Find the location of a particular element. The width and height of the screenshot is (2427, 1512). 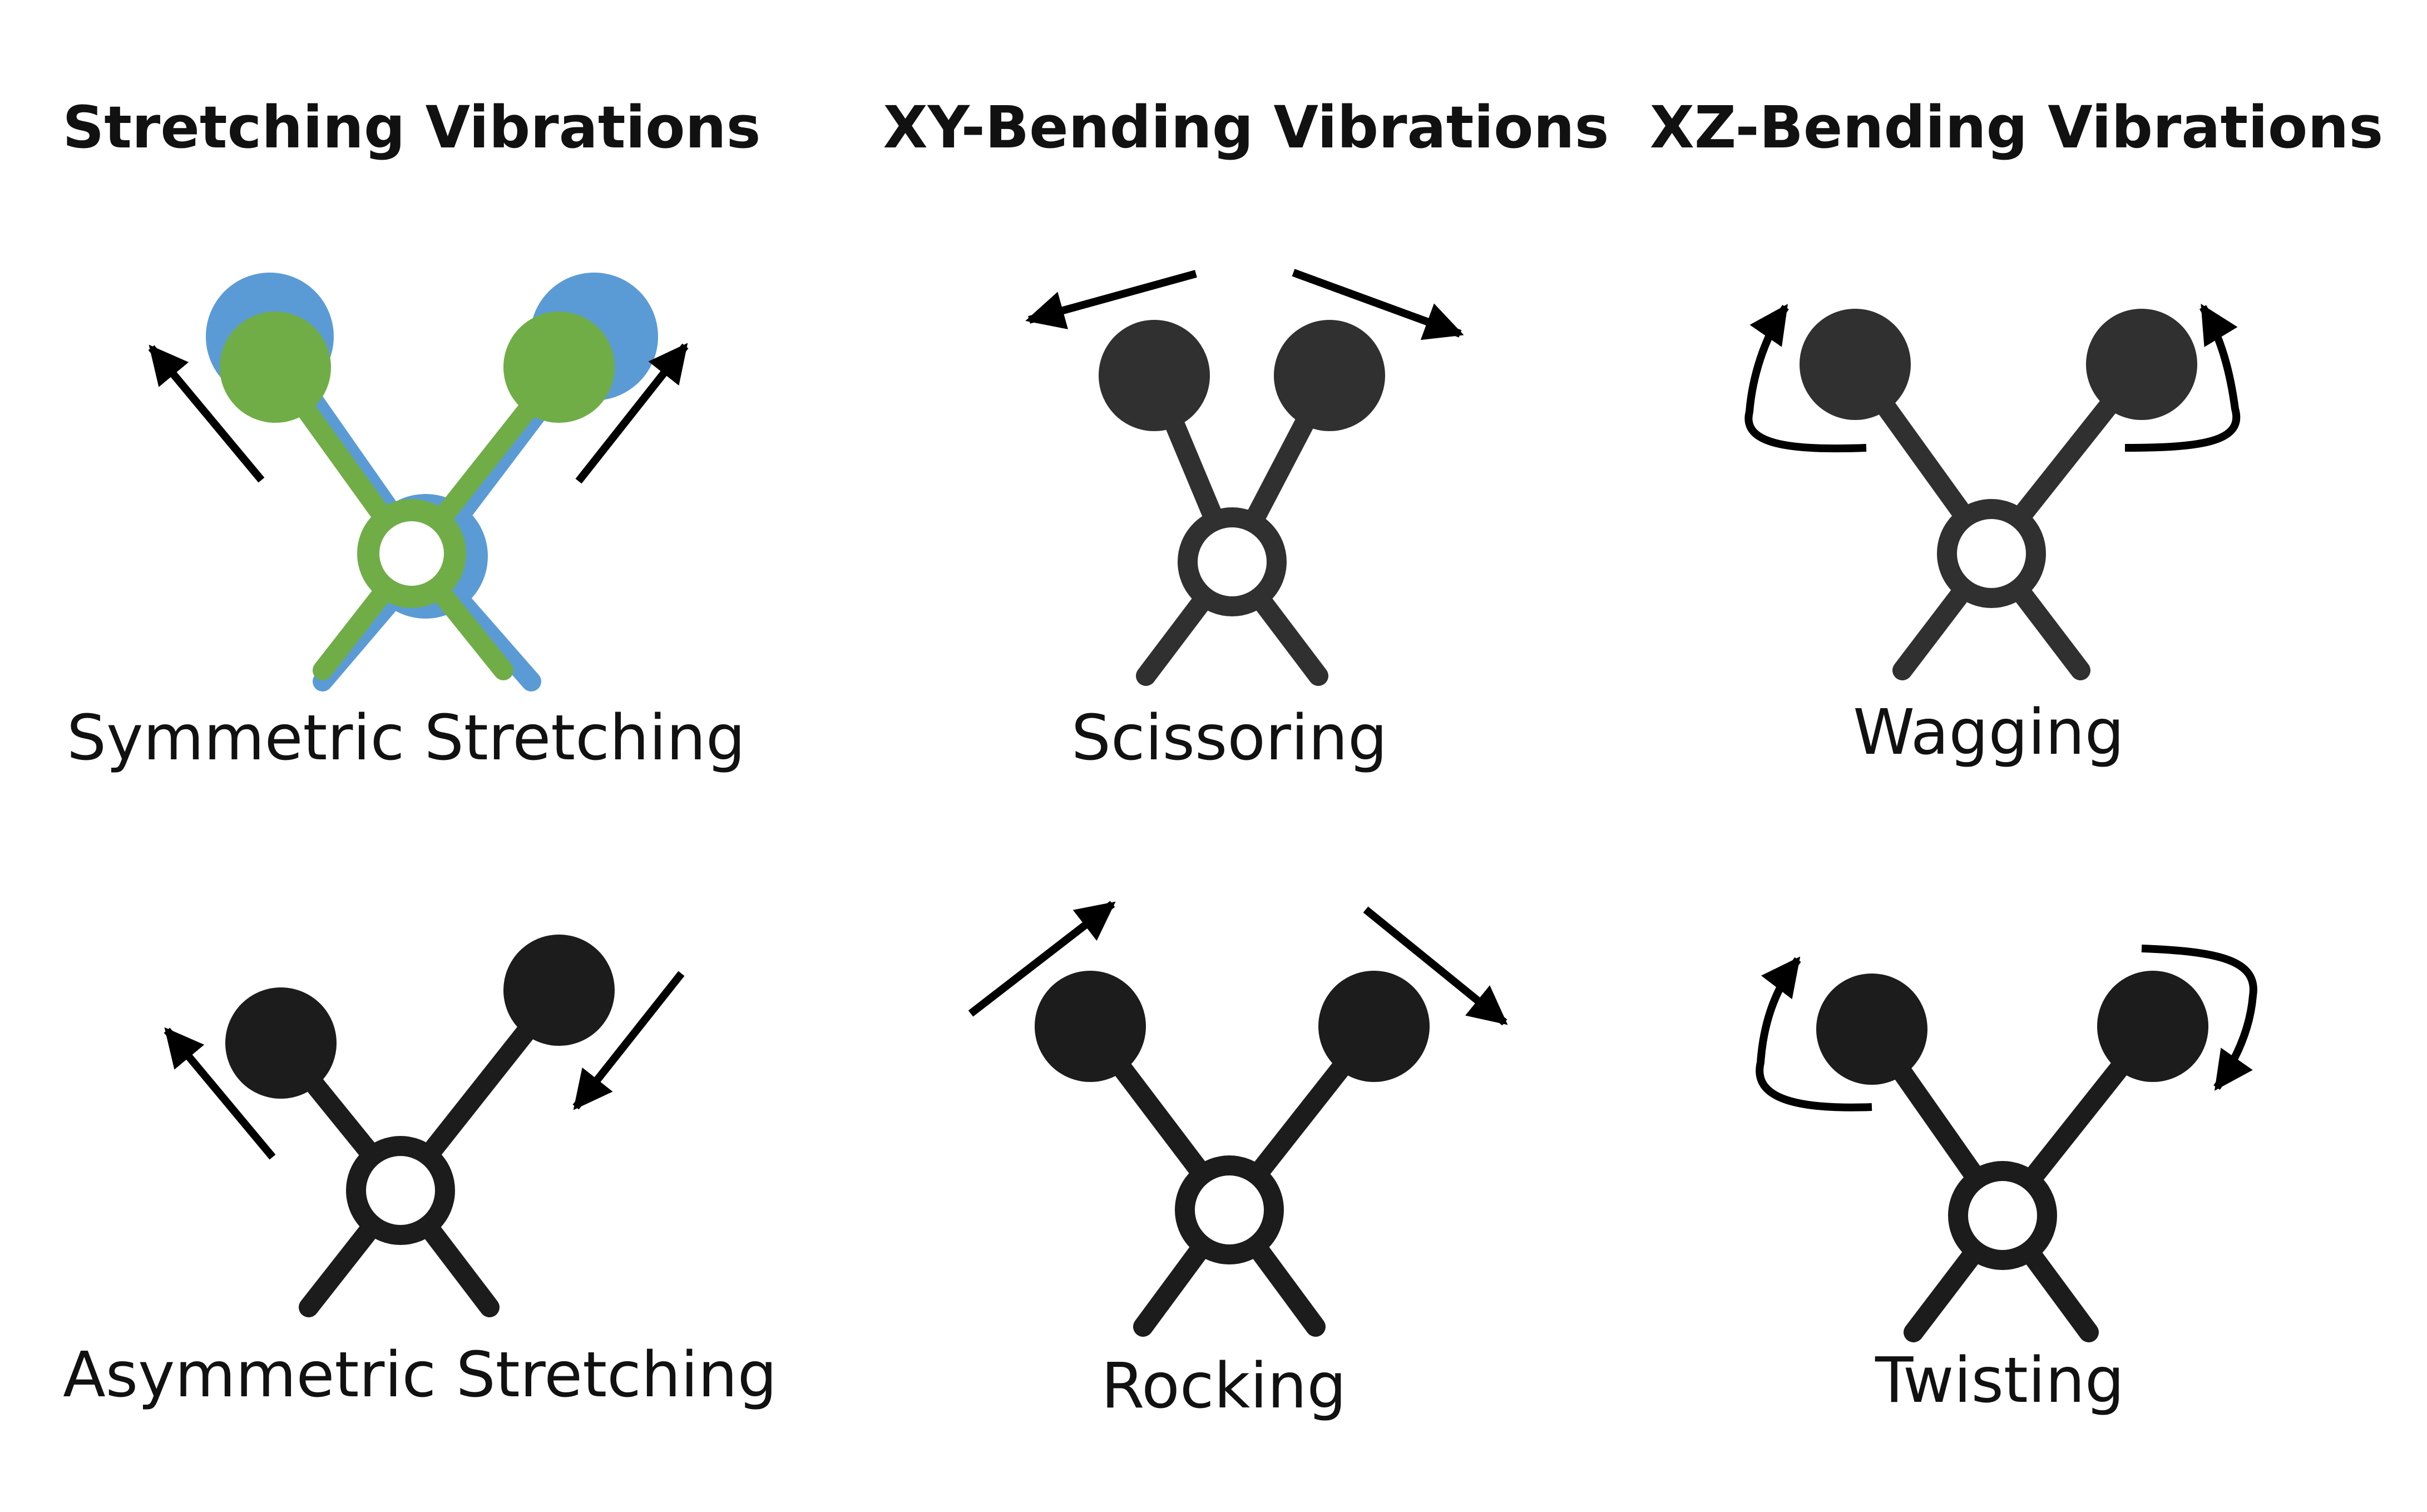

caption-rocking: Rocking is located at coordinates (1224, 1386).